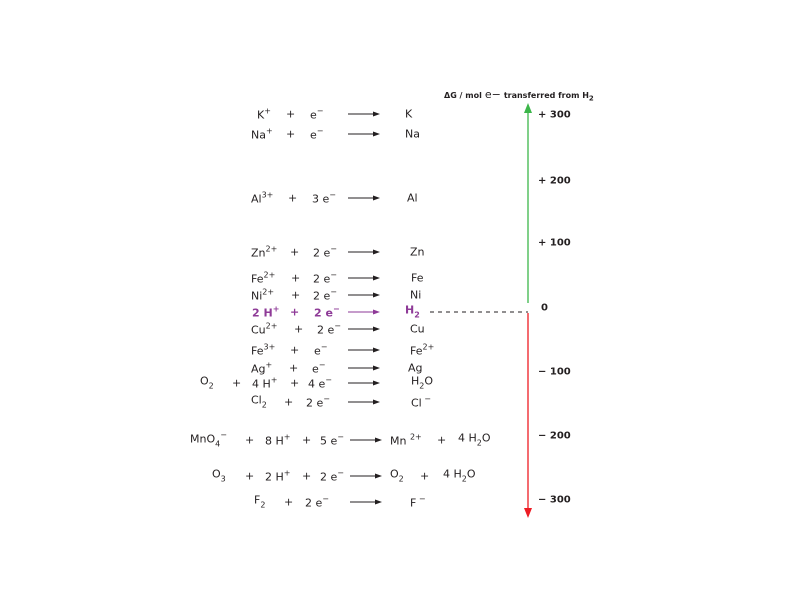  Describe the element at coordinates (262, 134) in the screenshot. I see `species: Na+` at that location.